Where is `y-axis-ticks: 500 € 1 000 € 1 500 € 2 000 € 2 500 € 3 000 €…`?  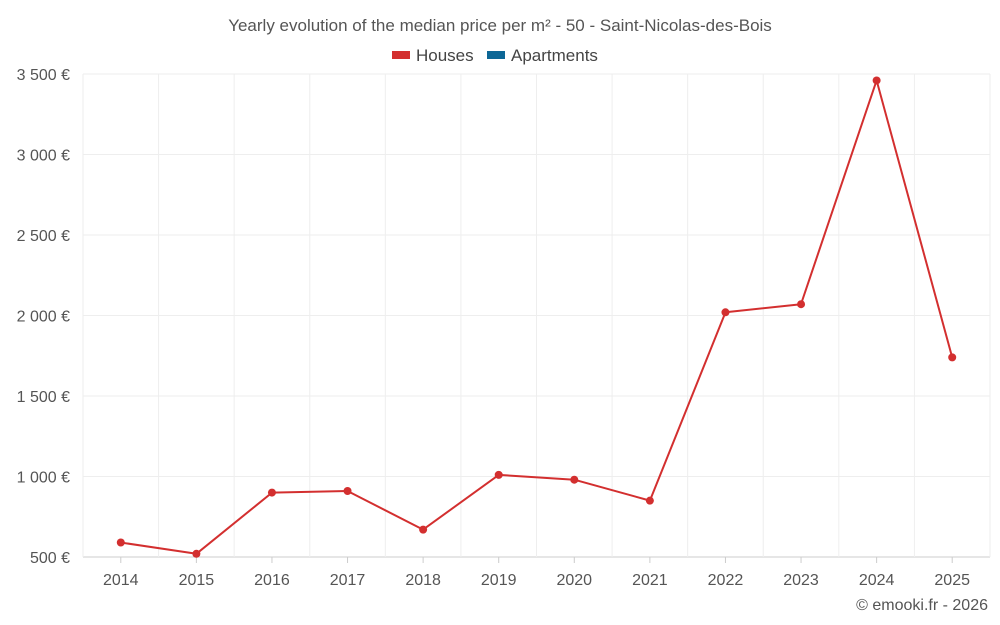
y-axis-ticks: 500 € 1 000 € 1 500 € 2 000 € 2 500 € 3 000 €… is located at coordinates (43, 317).